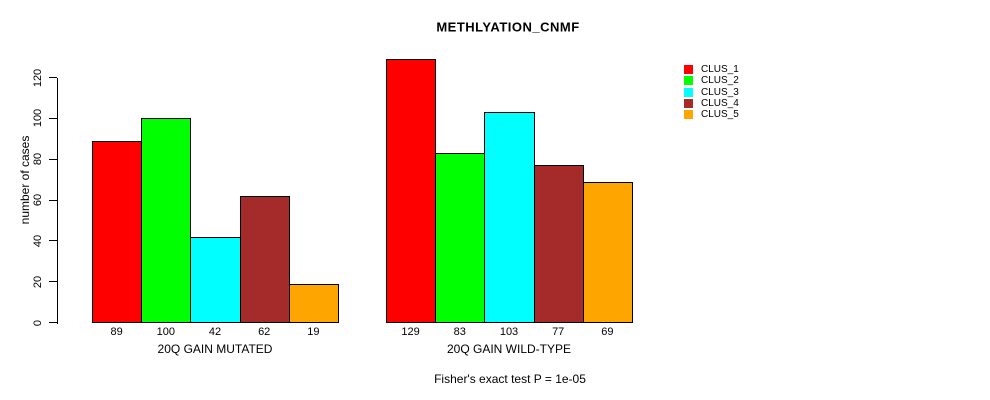  What do you see at coordinates (165, 332) in the screenshot?
I see `bar-value-label: 100` at bounding box center [165, 332].